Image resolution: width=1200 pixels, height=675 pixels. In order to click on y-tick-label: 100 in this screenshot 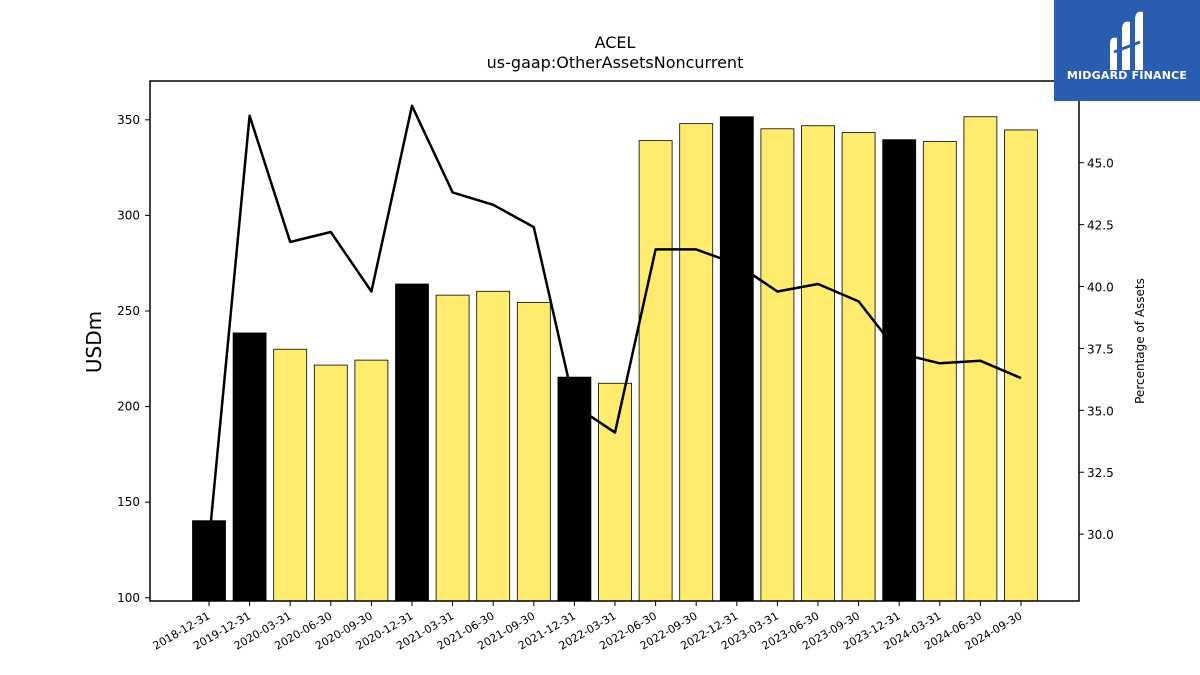, I will do `click(128, 598)`.